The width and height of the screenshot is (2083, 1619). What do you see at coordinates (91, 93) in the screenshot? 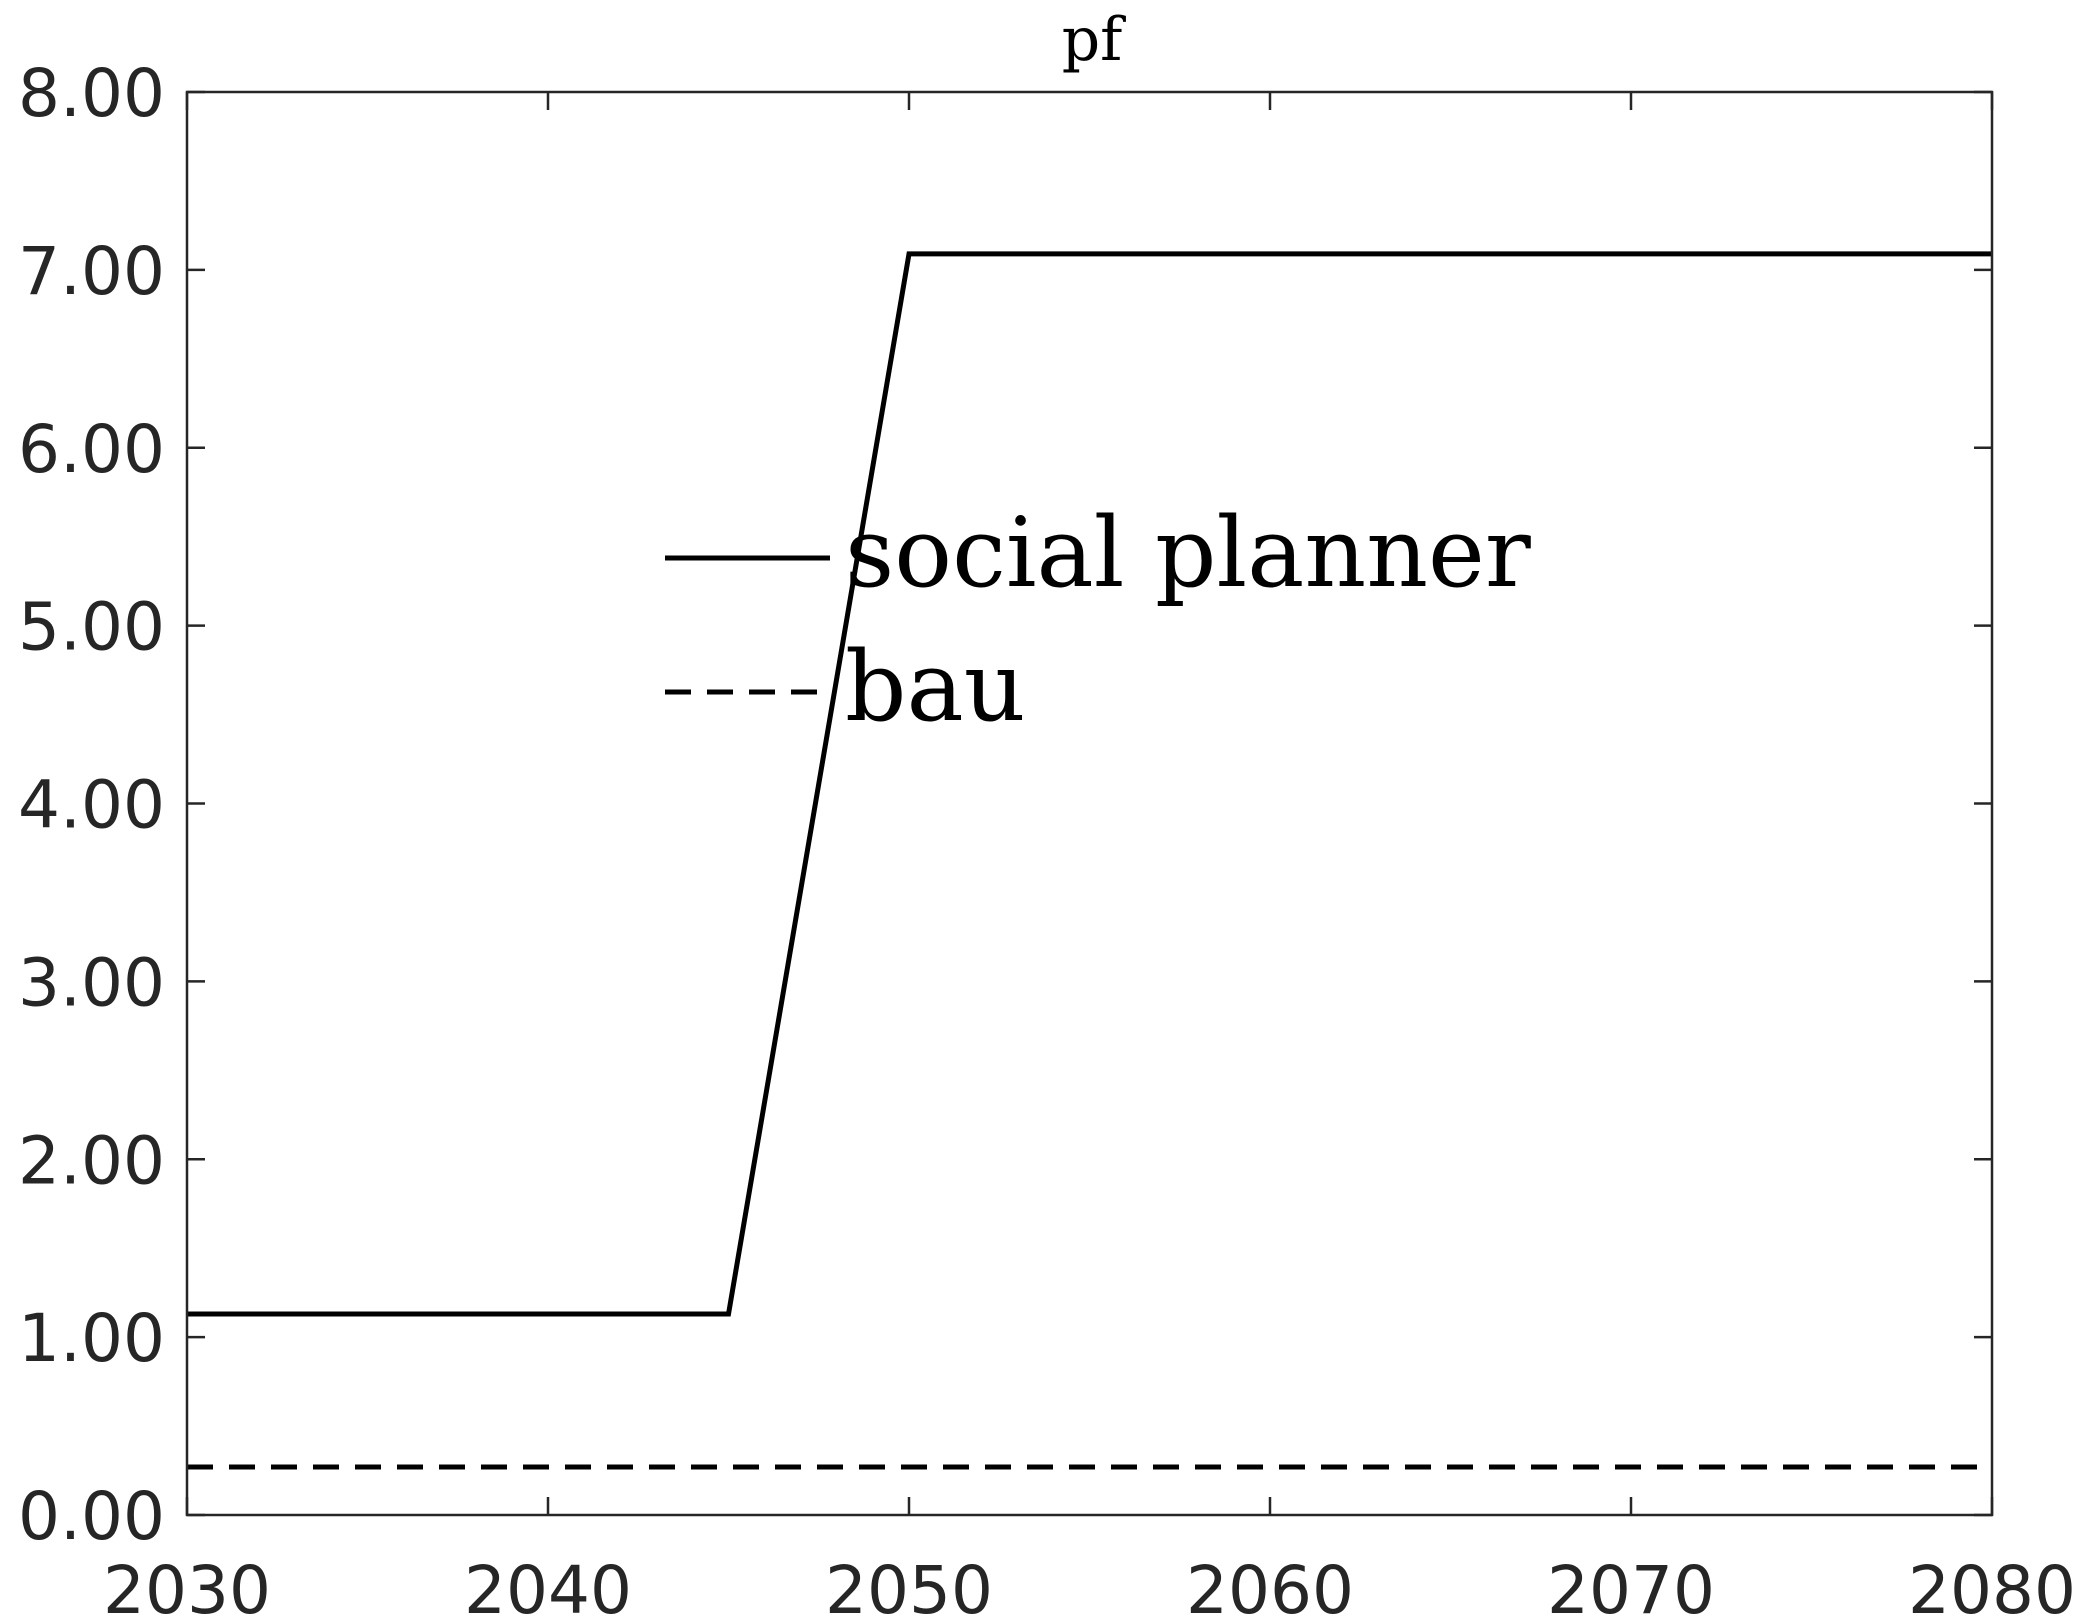
I see `y-tick-label: 8.00` at bounding box center [91, 93].